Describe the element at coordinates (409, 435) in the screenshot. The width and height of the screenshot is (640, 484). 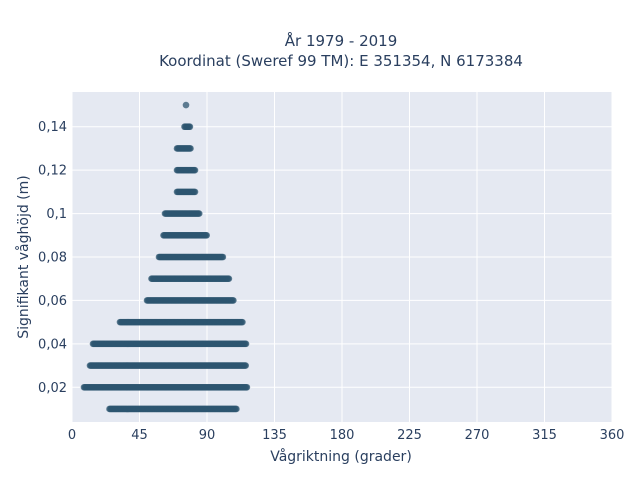
I see `x-tick-label: 225` at that location.